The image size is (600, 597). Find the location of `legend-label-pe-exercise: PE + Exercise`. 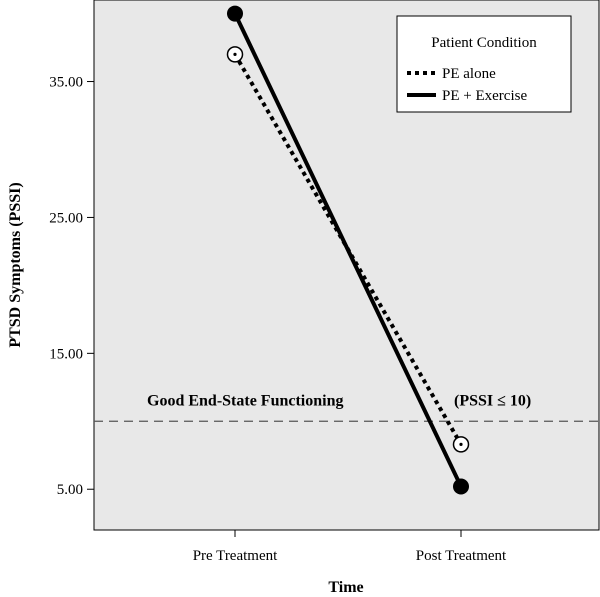

legend-label-pe-exercise: PE + Exercise is located at coordinates (484, 96).